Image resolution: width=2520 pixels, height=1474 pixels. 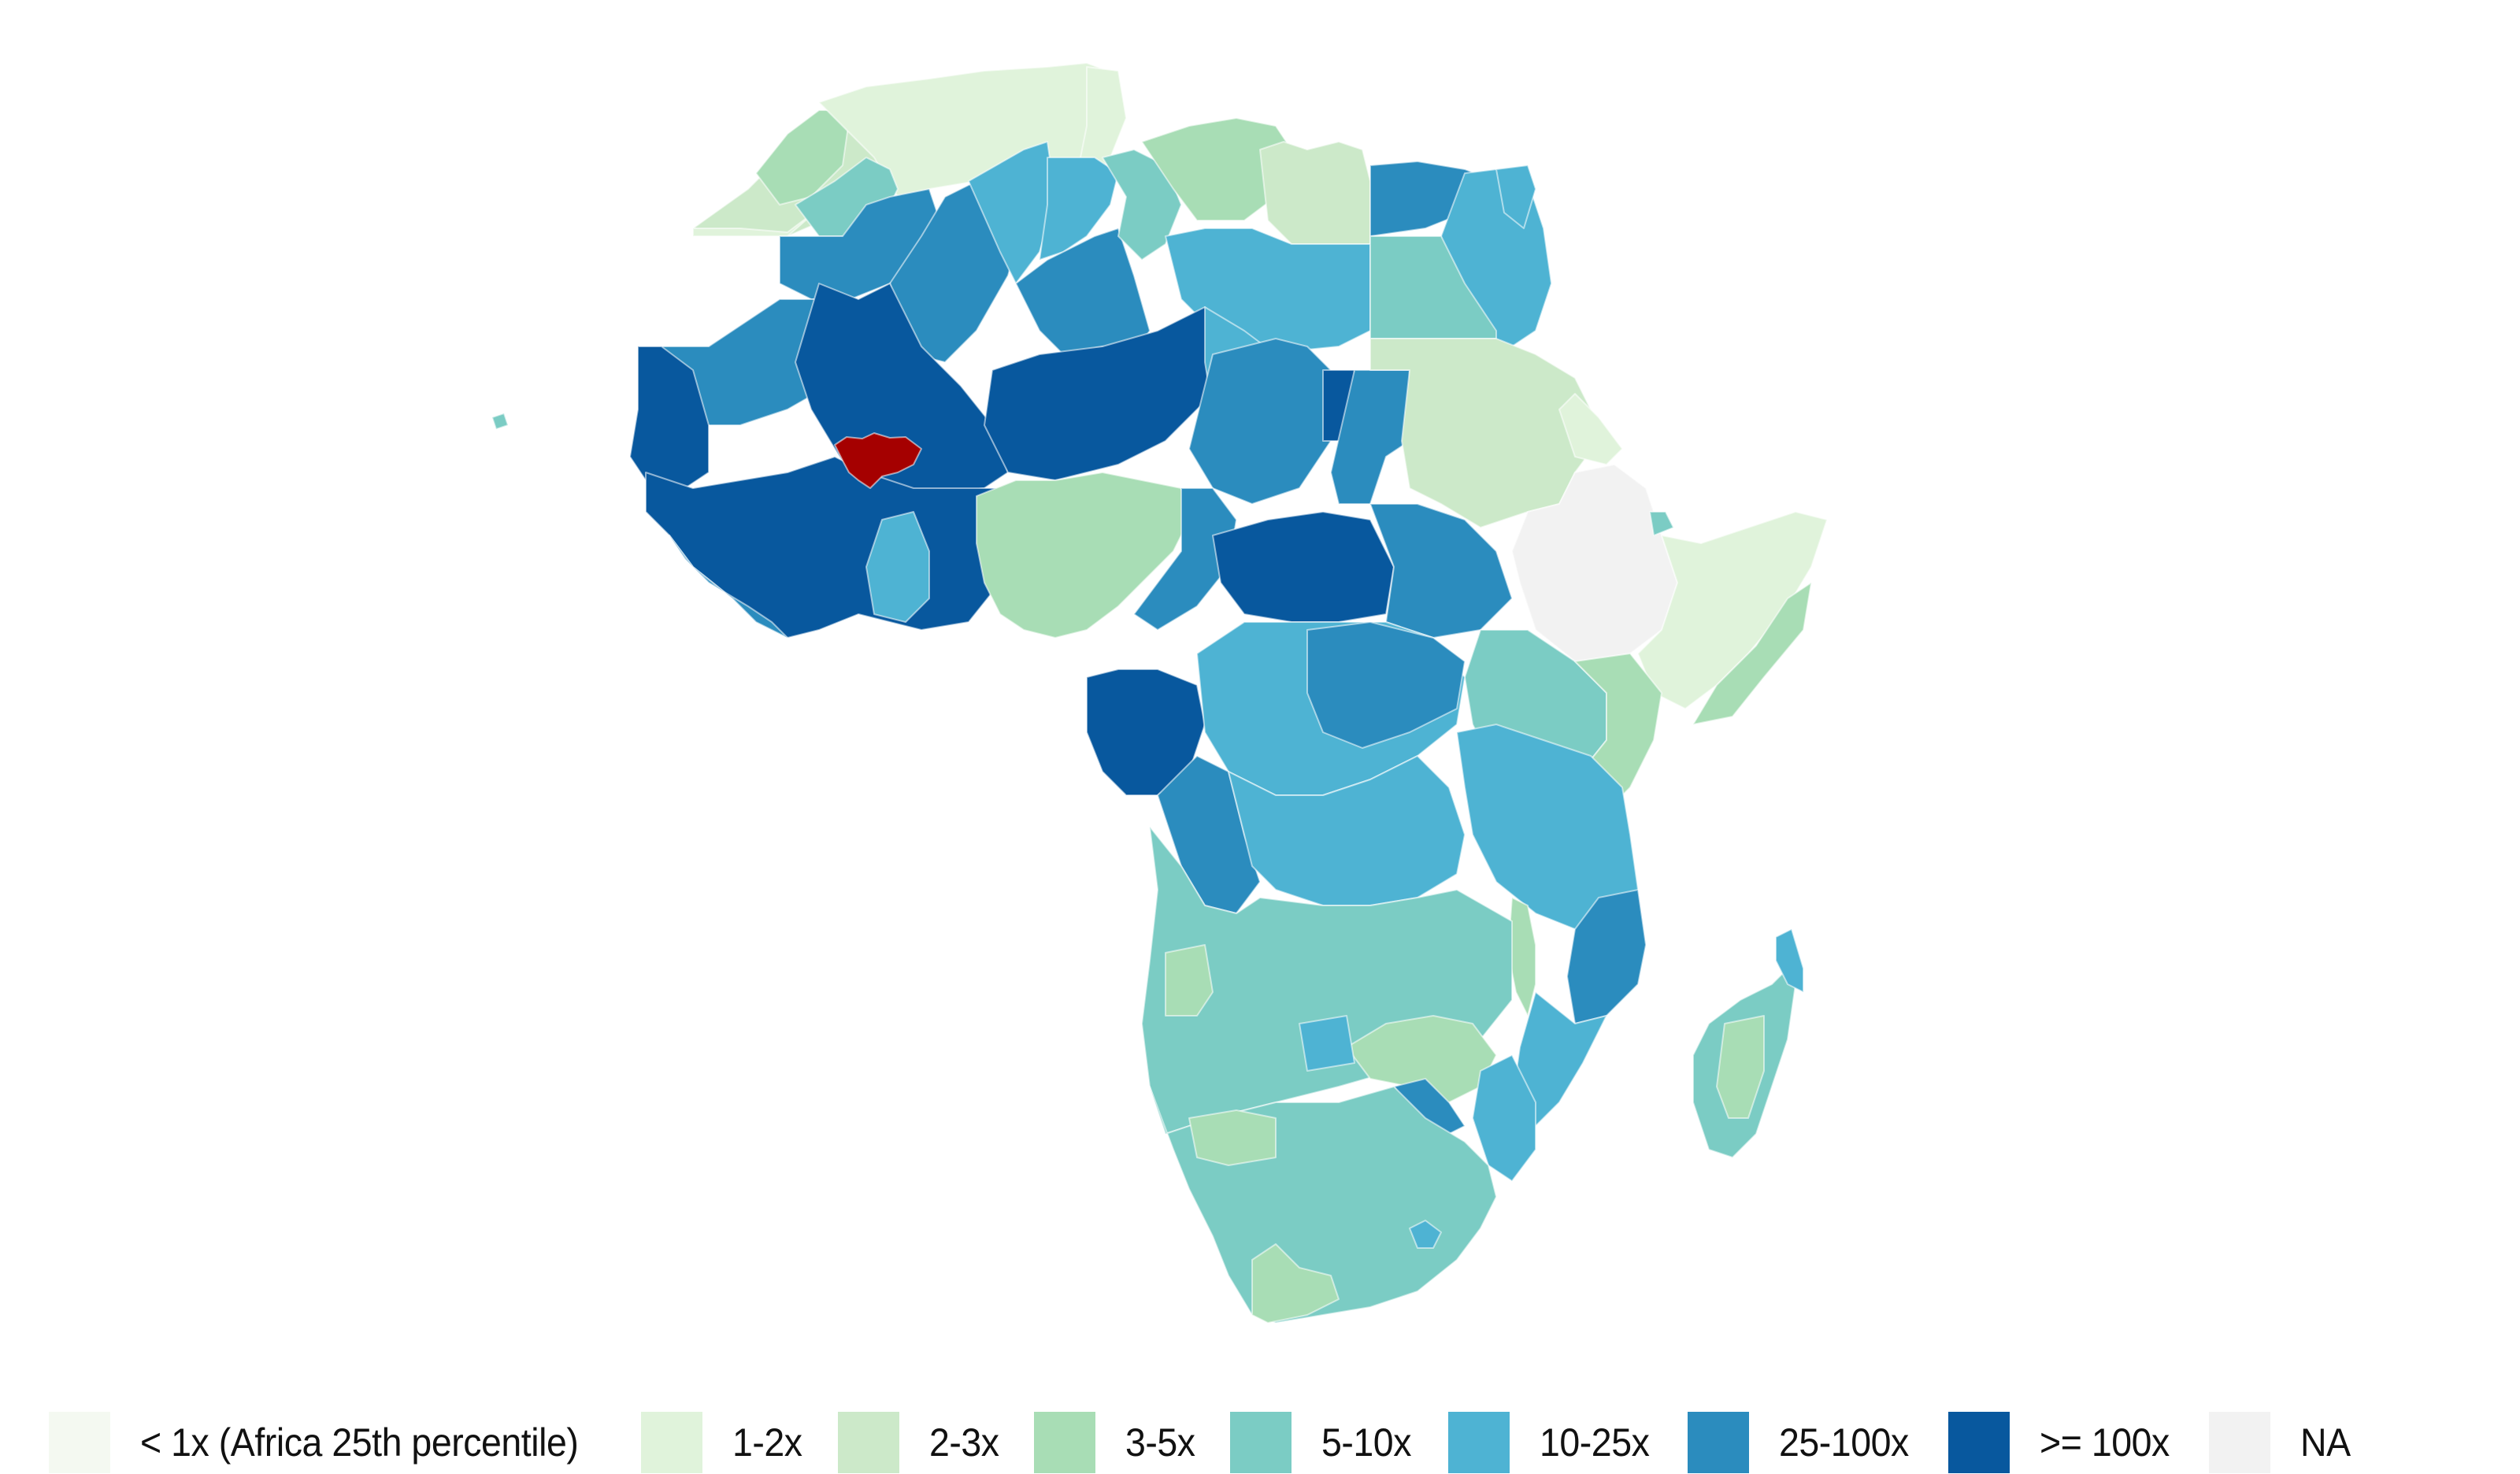 I want to click on region-chad-central, so click(x=1260, y=421).